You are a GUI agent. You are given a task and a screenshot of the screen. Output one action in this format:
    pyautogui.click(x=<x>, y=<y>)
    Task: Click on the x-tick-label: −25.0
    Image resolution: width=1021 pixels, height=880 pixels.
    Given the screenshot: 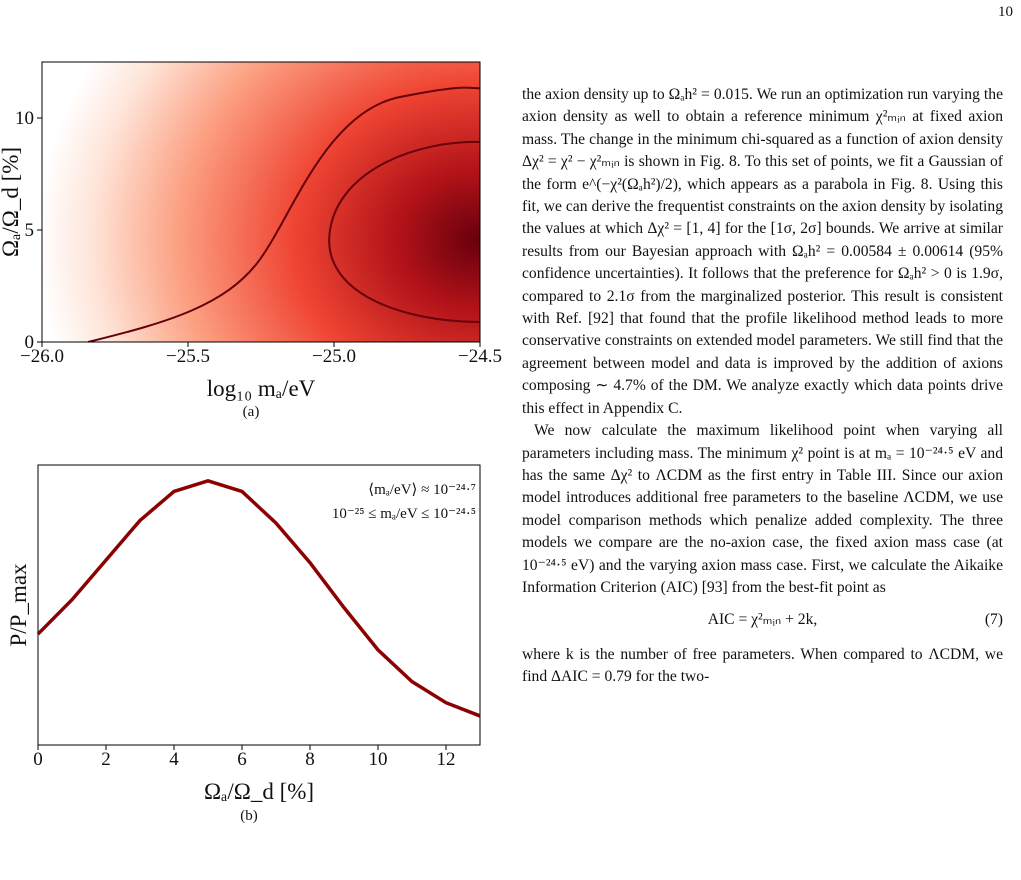 What is the action you would take?
    pyautogui.click(x=334, y=356)
    